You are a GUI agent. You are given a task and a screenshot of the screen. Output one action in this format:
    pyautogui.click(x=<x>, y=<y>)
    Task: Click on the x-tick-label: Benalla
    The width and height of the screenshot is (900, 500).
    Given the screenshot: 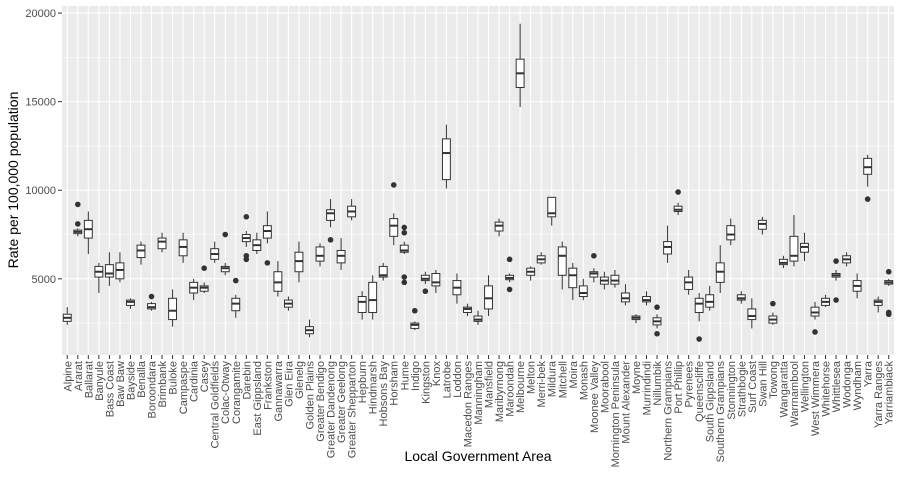 What is the action you would take?
    pyautogui.click(x=142, y=379)
    